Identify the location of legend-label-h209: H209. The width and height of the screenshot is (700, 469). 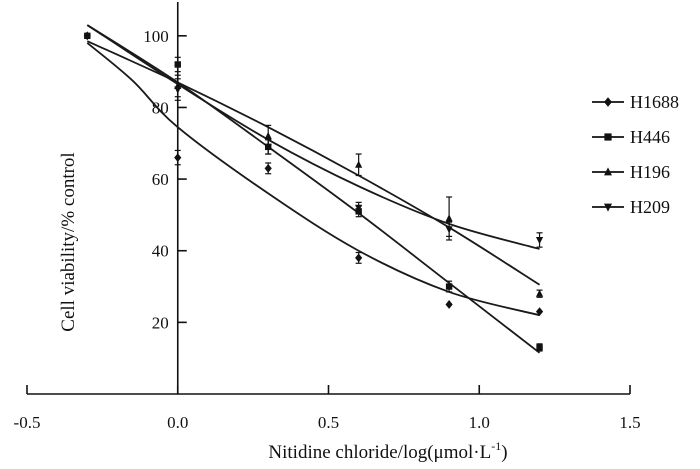
(650, 207).